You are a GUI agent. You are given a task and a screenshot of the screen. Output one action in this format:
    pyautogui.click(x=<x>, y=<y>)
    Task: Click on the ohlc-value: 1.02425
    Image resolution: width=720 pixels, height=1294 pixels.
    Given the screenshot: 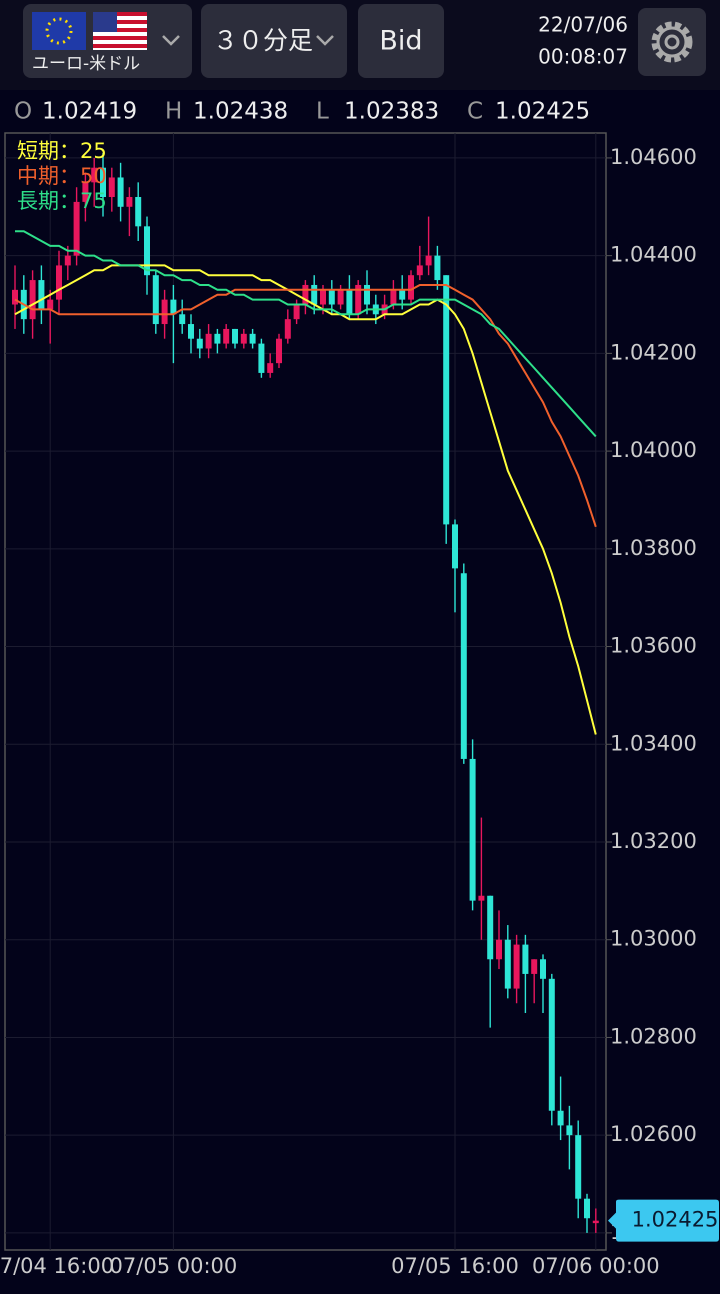 What is the action you would take?
    pyautogui.click(x=542, y=112)
    